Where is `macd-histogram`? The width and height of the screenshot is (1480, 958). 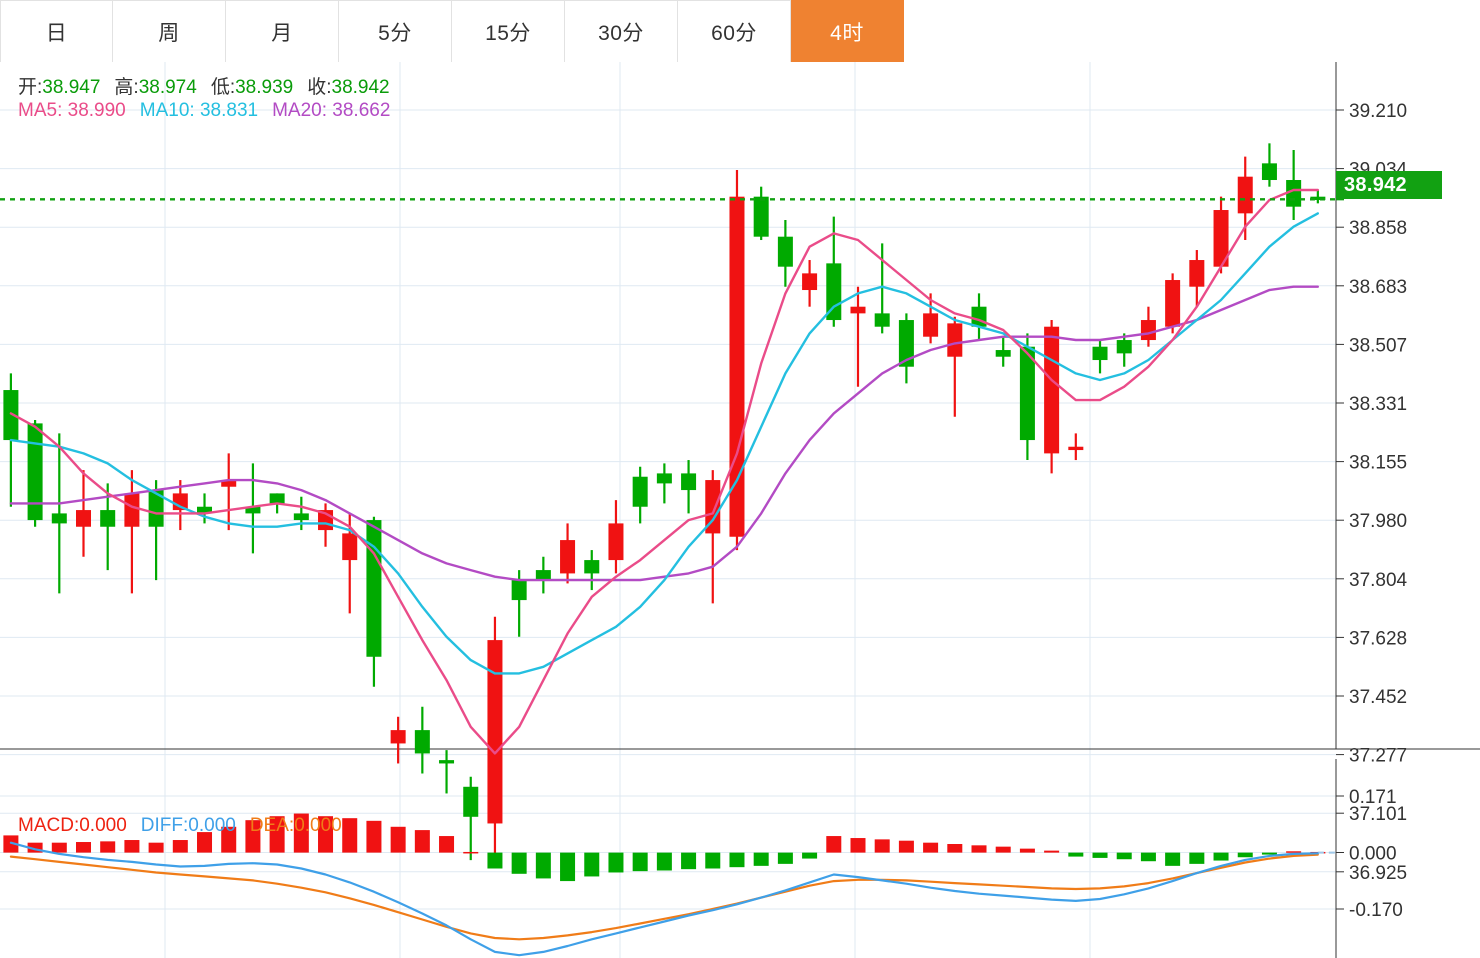 macd-histogram is located at coordinates (664, 847).